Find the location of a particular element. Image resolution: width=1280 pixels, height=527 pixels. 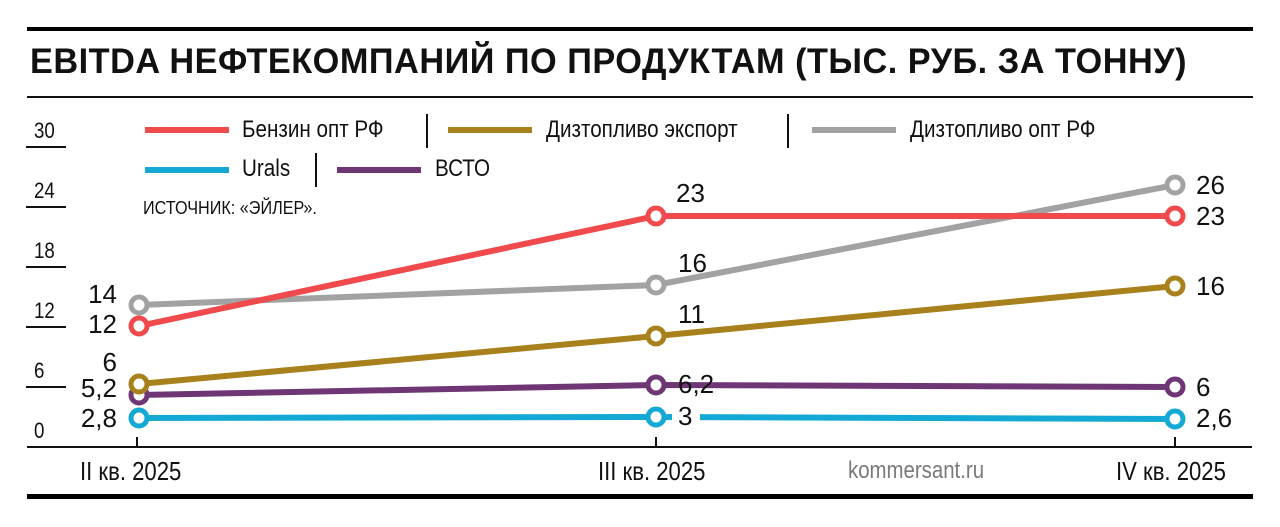

top-rule is located at coordinates (640, 29).